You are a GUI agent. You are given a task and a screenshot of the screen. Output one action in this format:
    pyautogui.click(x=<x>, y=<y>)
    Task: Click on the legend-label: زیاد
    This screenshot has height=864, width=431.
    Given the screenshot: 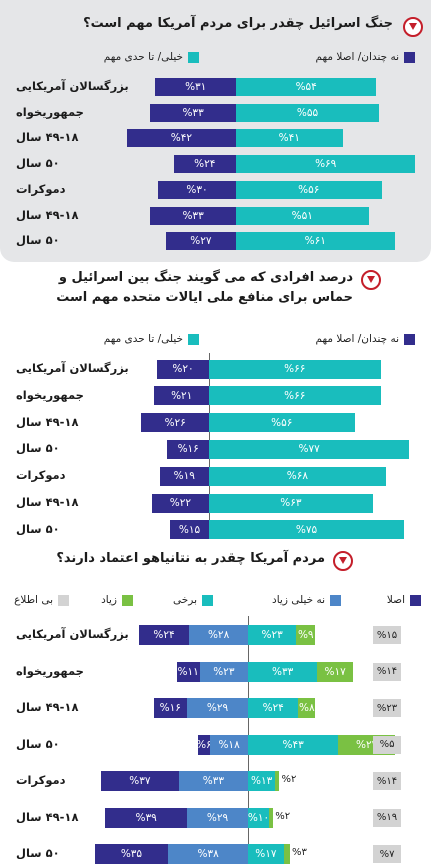 What is the action you would take?
    pyautogui.click(x=109, y=600)
    